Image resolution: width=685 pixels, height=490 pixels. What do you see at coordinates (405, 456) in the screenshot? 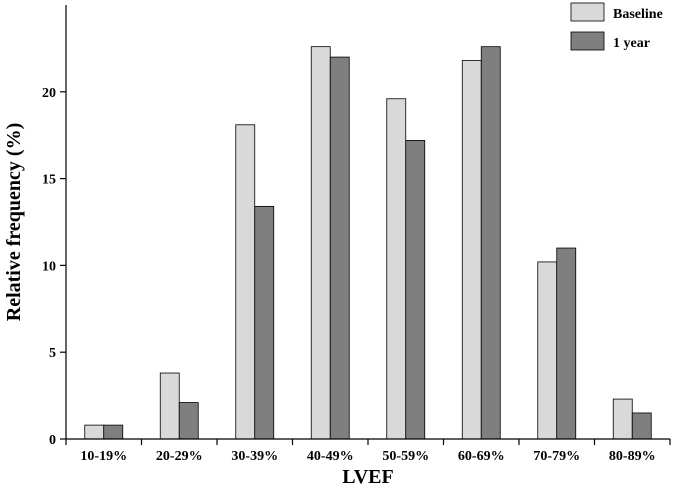
I see `x-tick-label: 50-59%` at bounding box center [405, 456].